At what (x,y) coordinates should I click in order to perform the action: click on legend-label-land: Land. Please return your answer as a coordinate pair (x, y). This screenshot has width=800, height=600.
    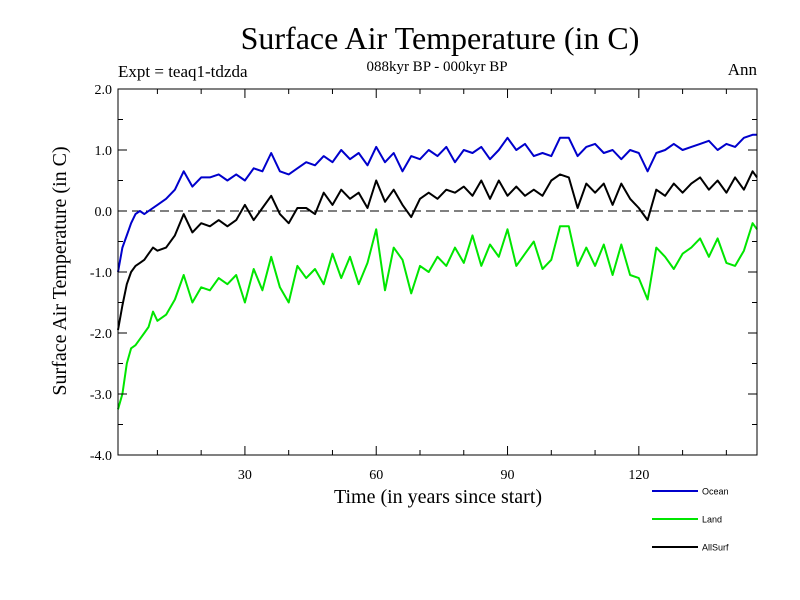
    Looking at the image, I should click on (712, 520).